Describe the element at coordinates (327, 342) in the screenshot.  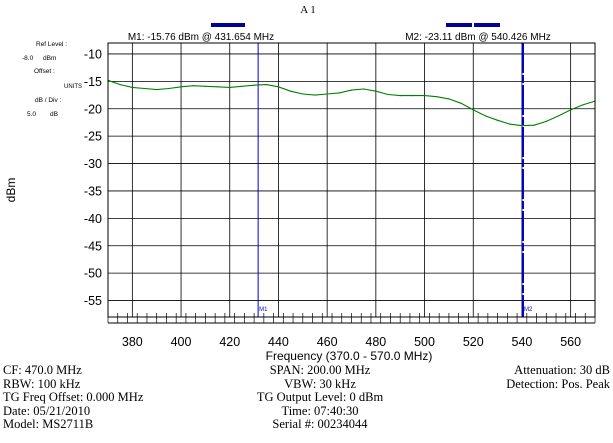
I see `x-tick-label: 460` at that location.